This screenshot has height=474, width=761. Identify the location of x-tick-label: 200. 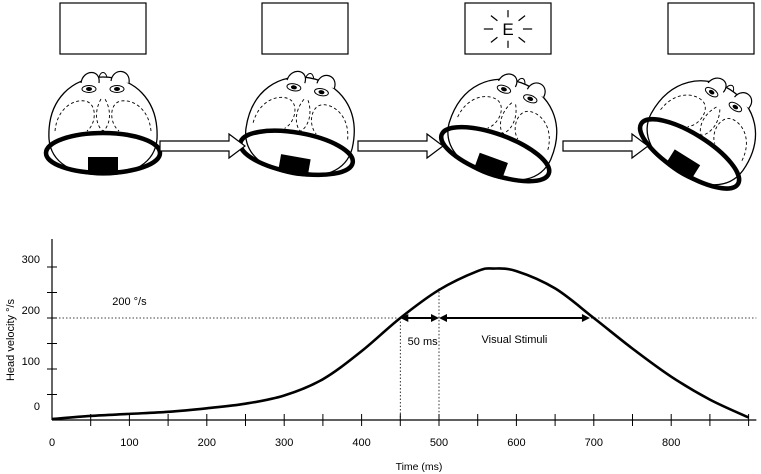
(207, 443).